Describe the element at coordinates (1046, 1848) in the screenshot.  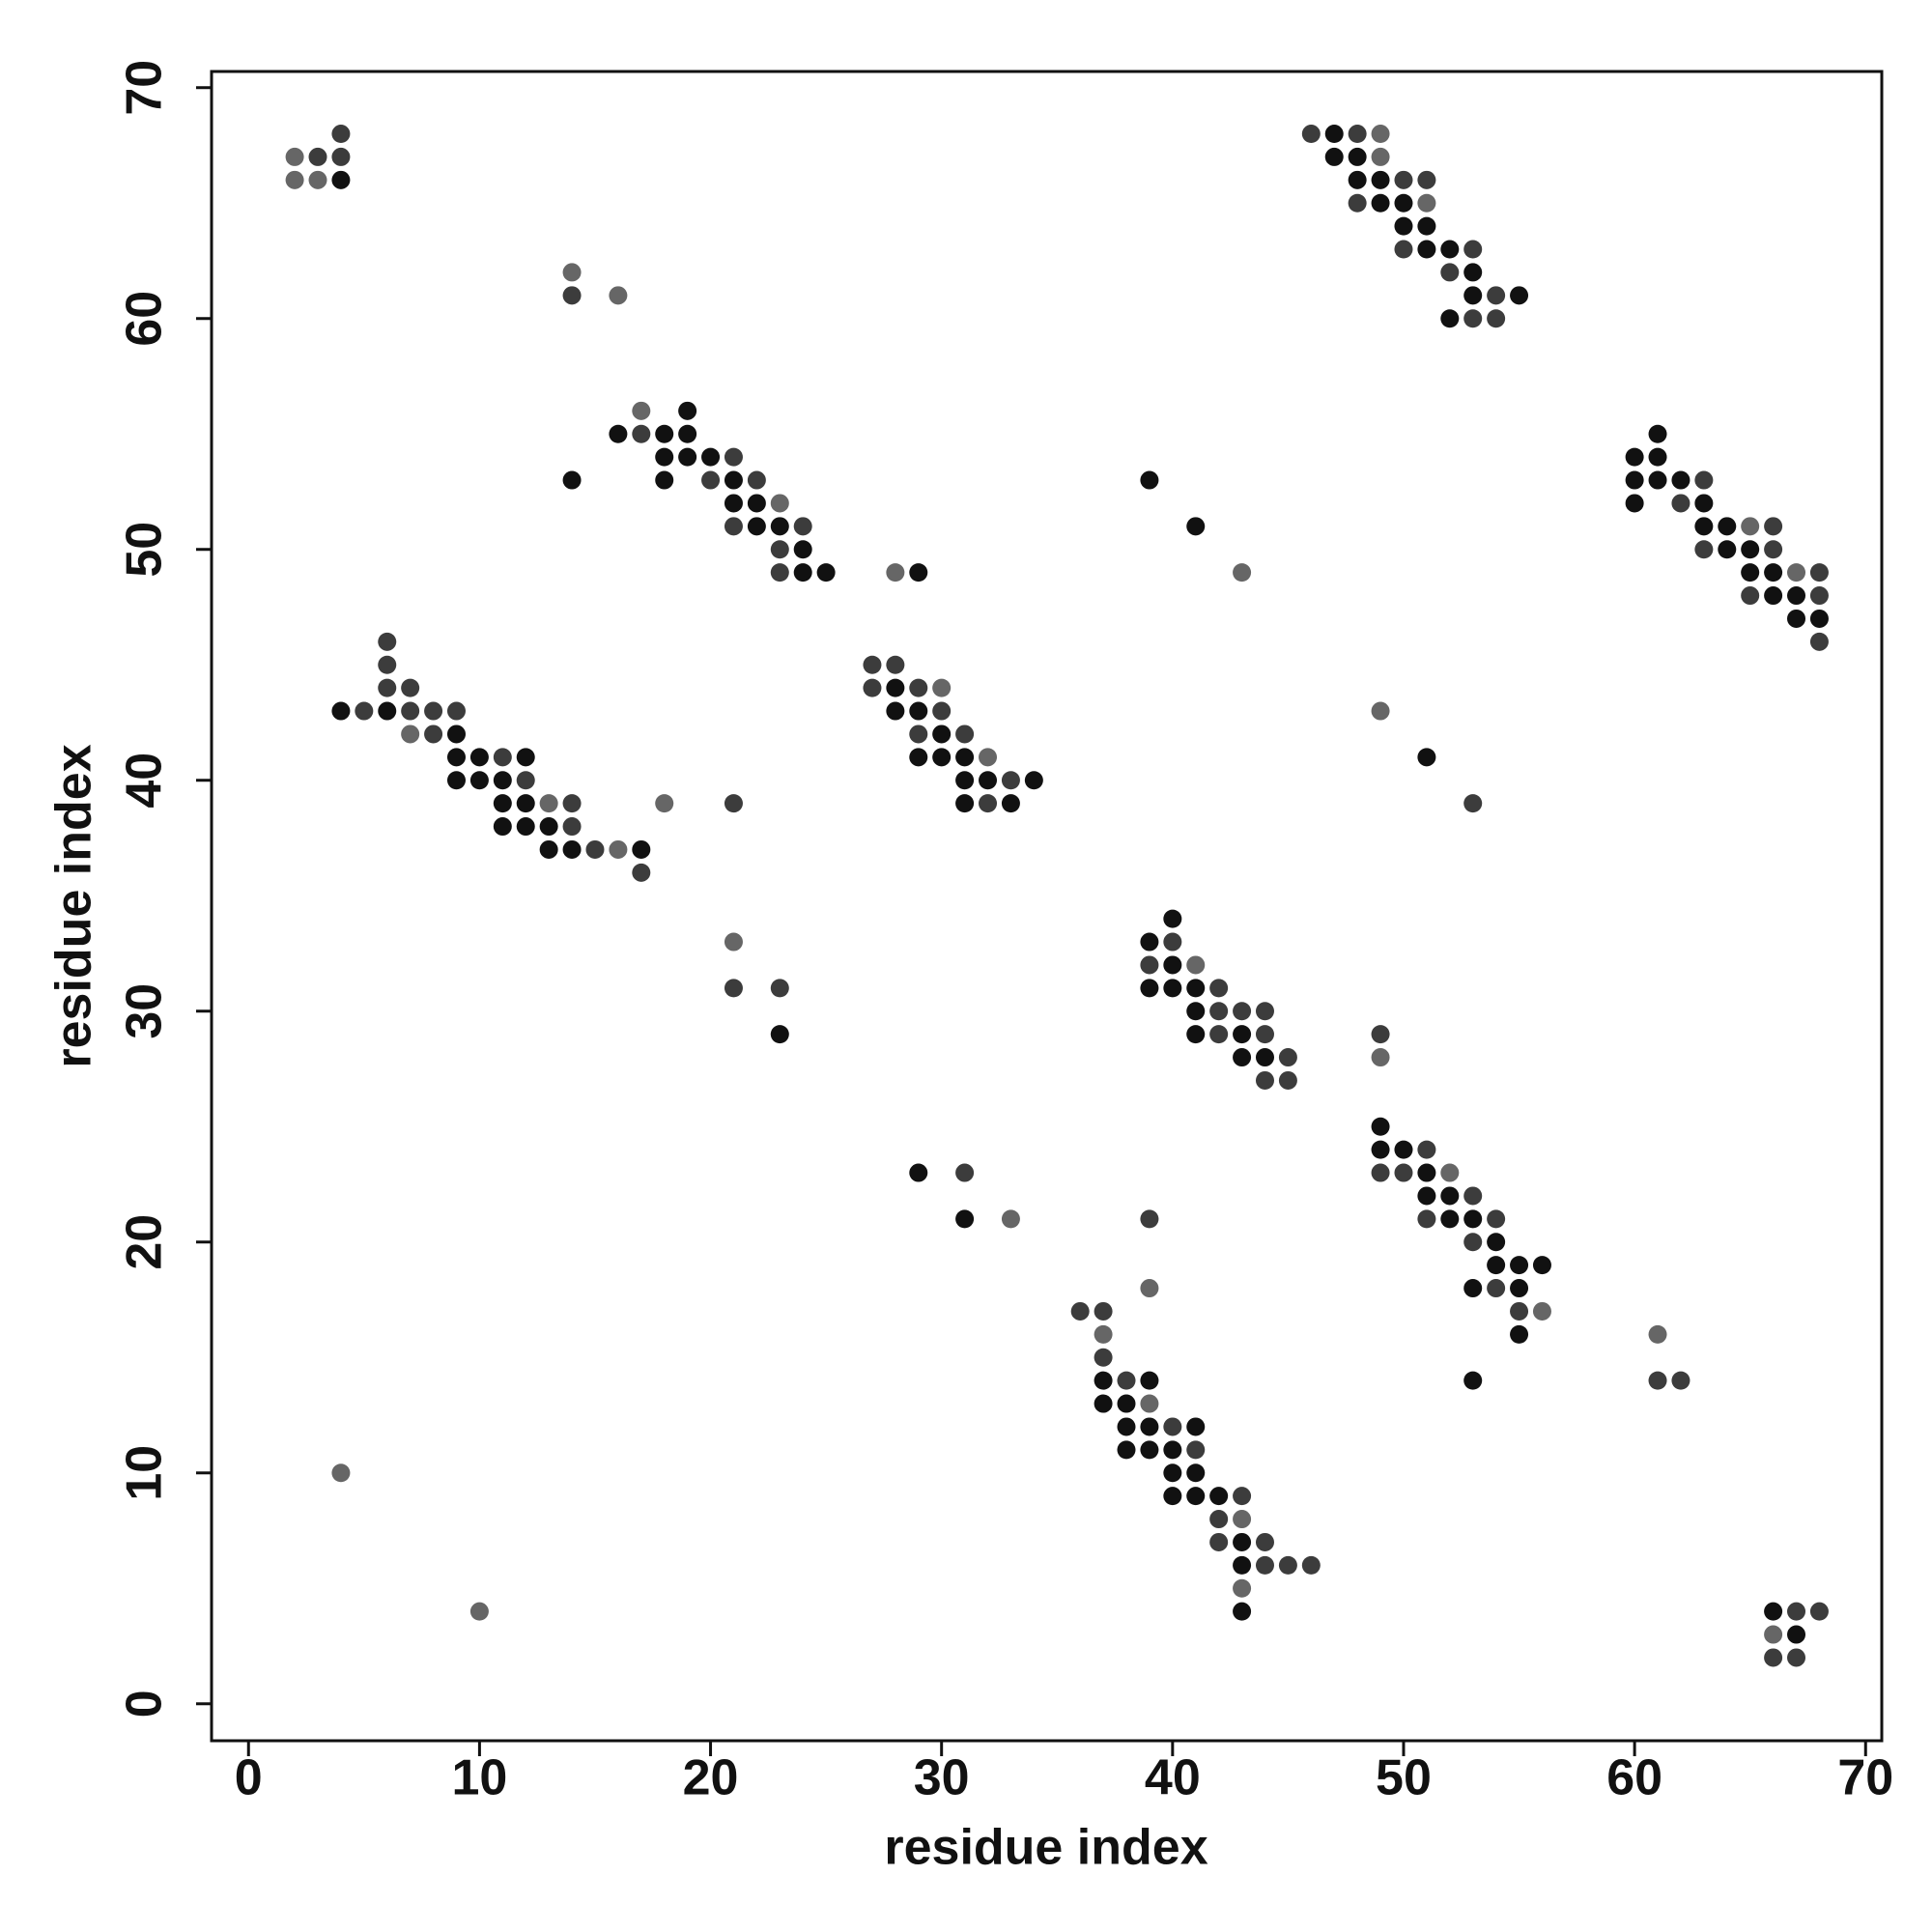
I see `x-axis-label: residue index` at that location.